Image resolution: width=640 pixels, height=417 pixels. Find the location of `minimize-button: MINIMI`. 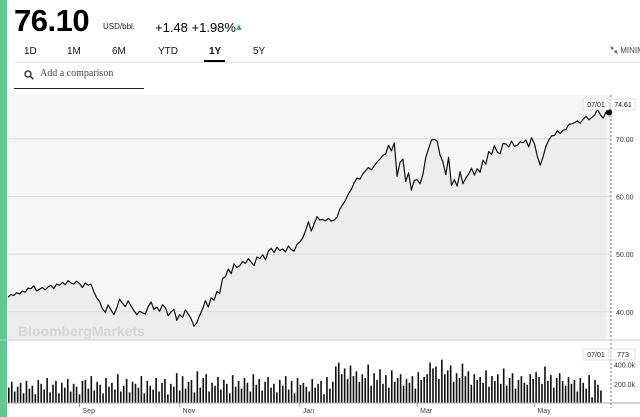

minimize-button: MINIMI is located at coordinates (625, 50).